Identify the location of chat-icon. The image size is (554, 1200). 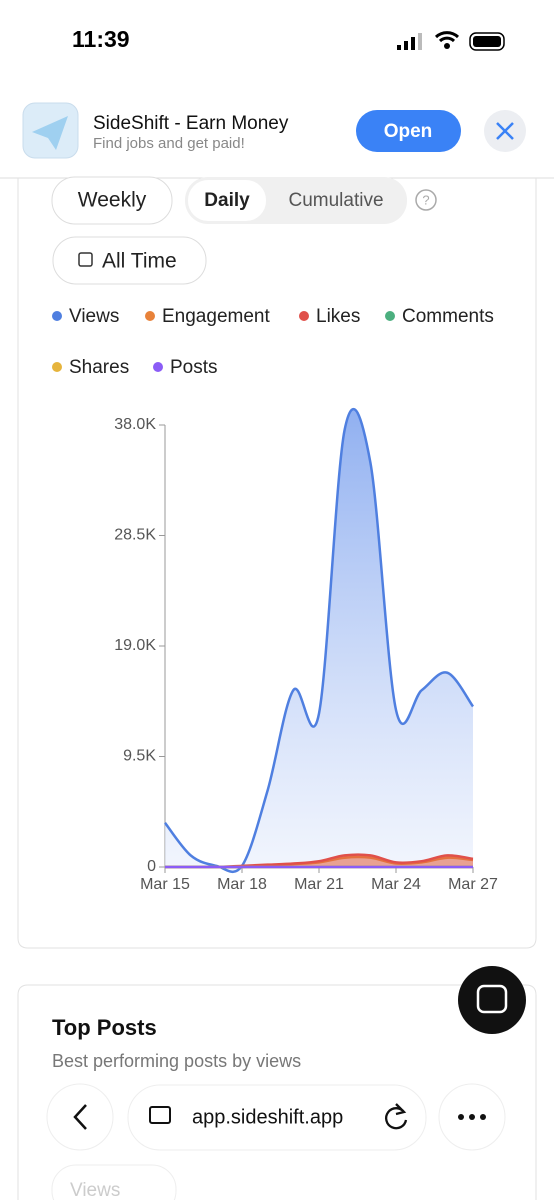
(492, 999).